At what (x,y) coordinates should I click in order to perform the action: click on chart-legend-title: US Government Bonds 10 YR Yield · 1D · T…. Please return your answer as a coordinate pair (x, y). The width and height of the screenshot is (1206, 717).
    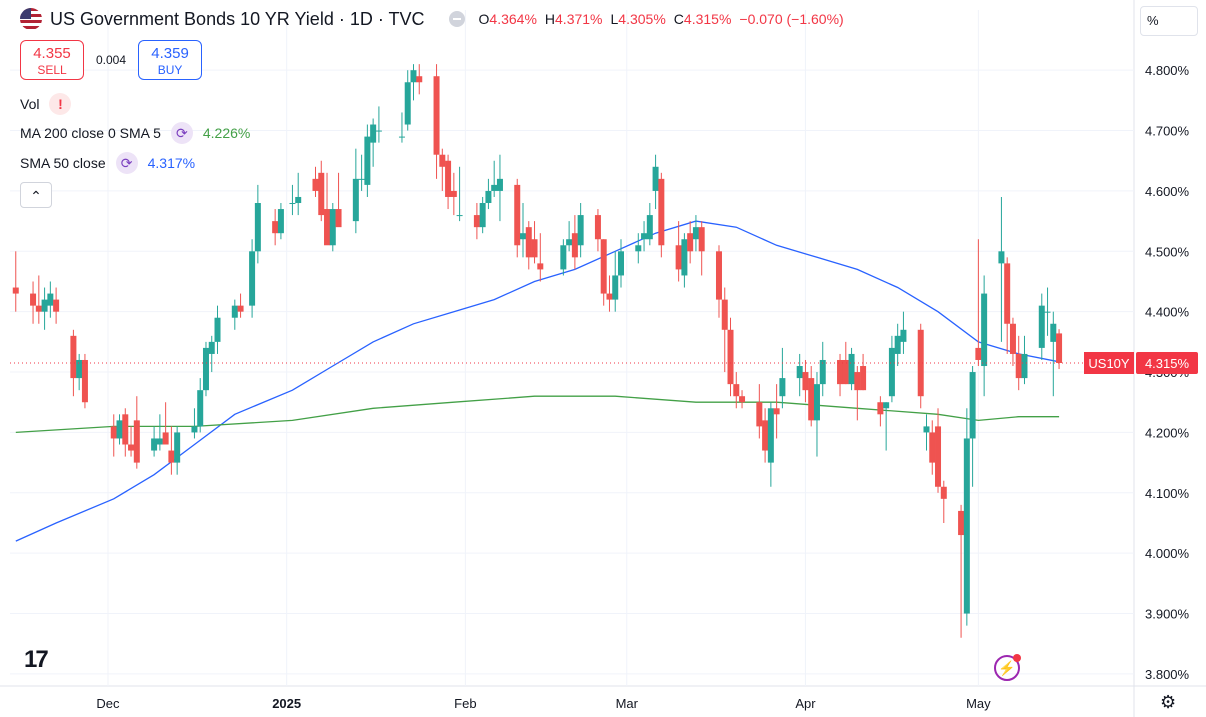
    Looking at the image, I should click on (432, 19).